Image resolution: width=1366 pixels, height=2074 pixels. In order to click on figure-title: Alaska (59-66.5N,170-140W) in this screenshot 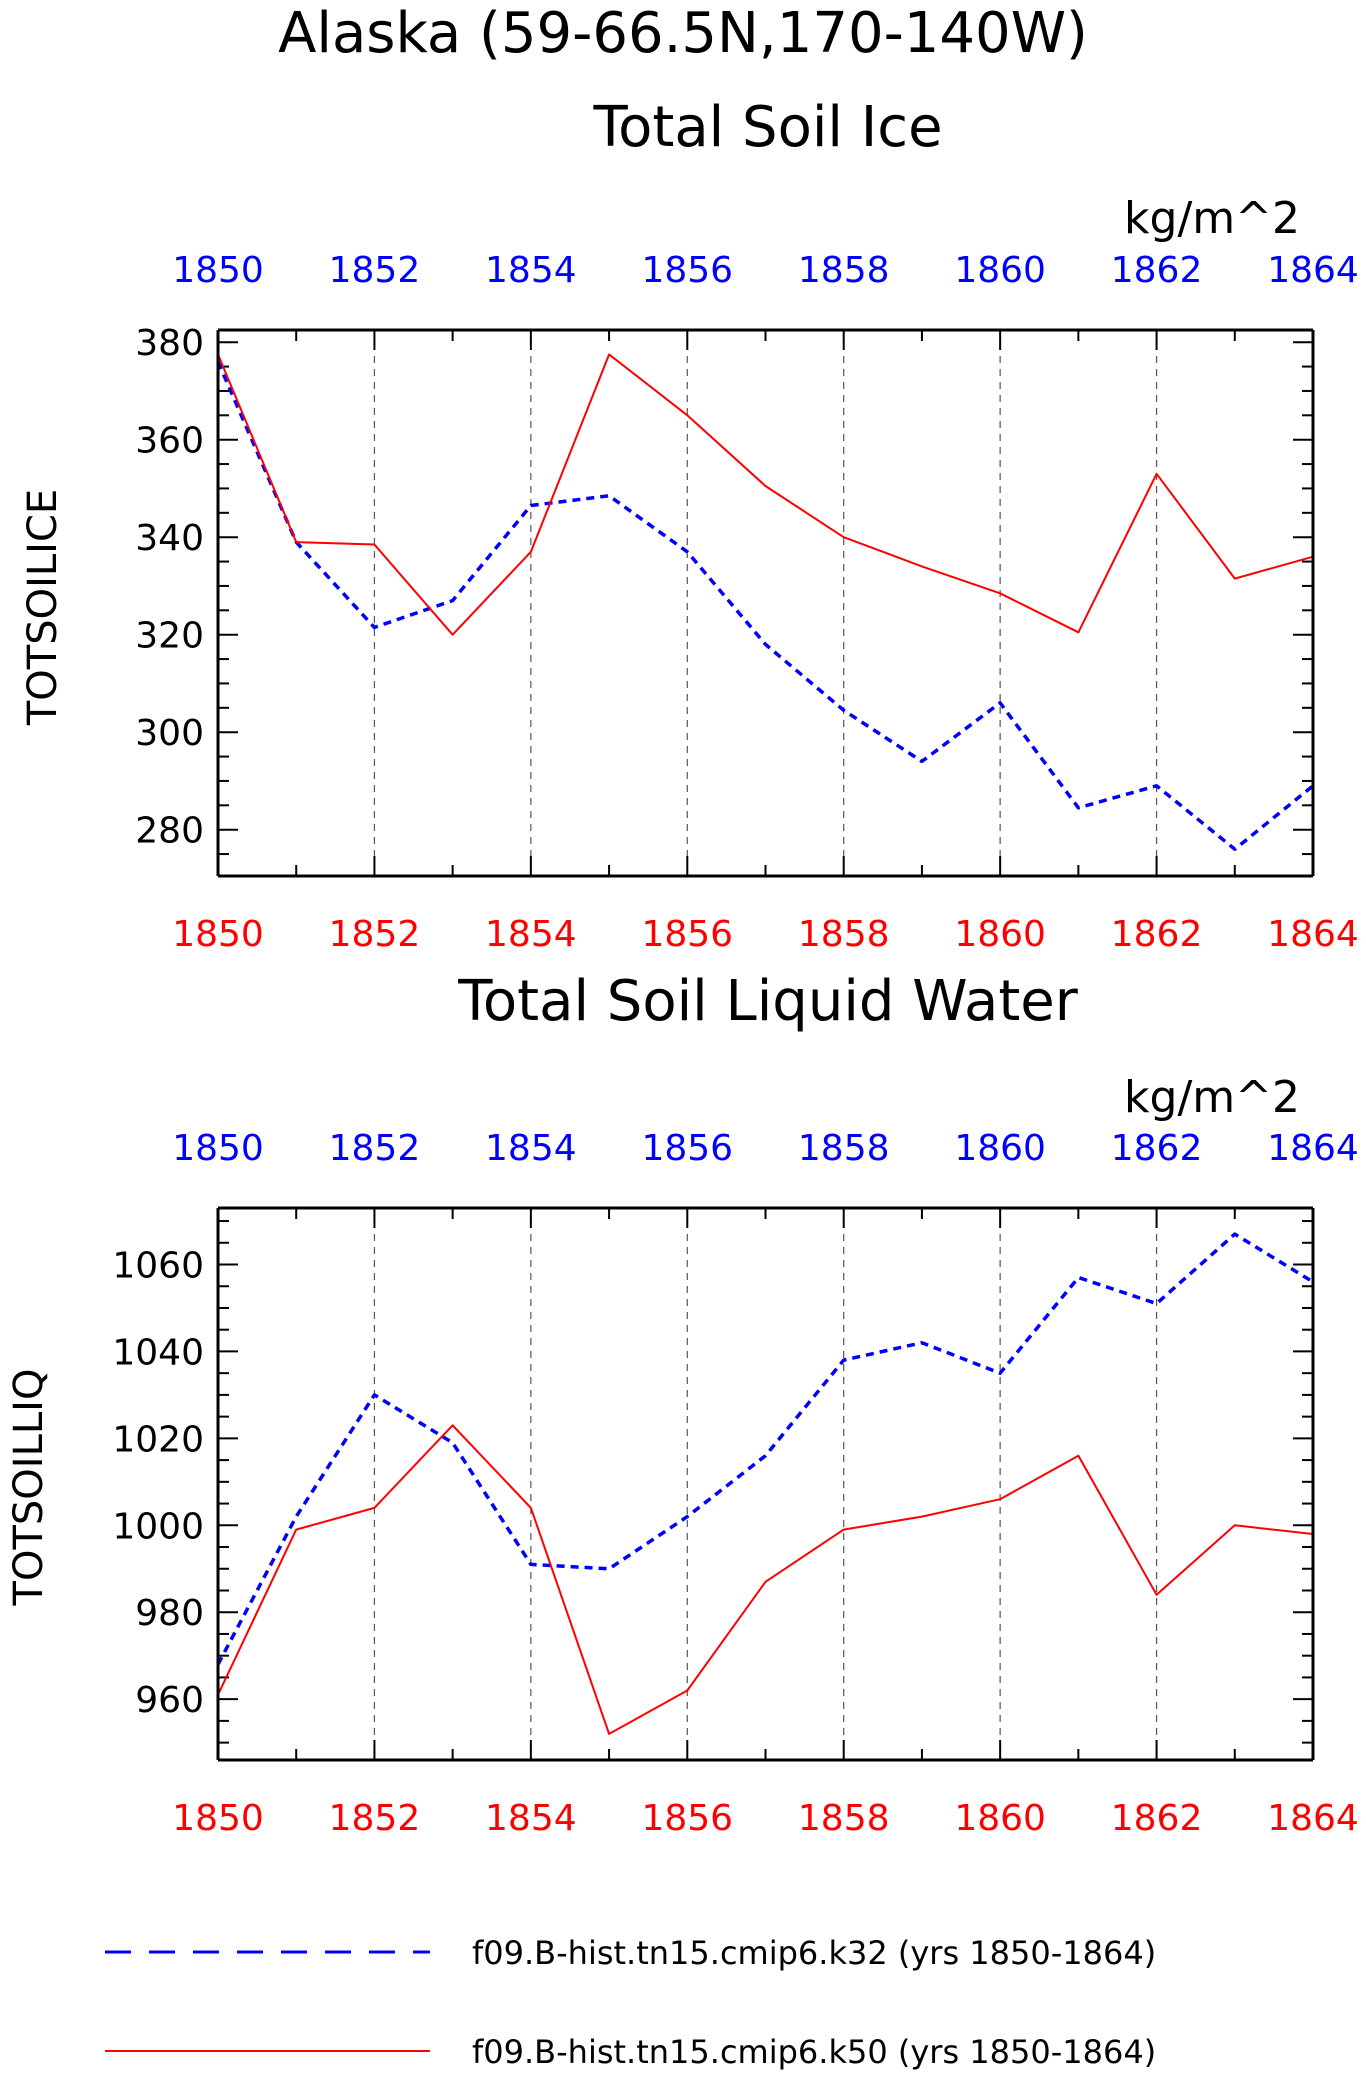, I will do `click(683, 33)`.